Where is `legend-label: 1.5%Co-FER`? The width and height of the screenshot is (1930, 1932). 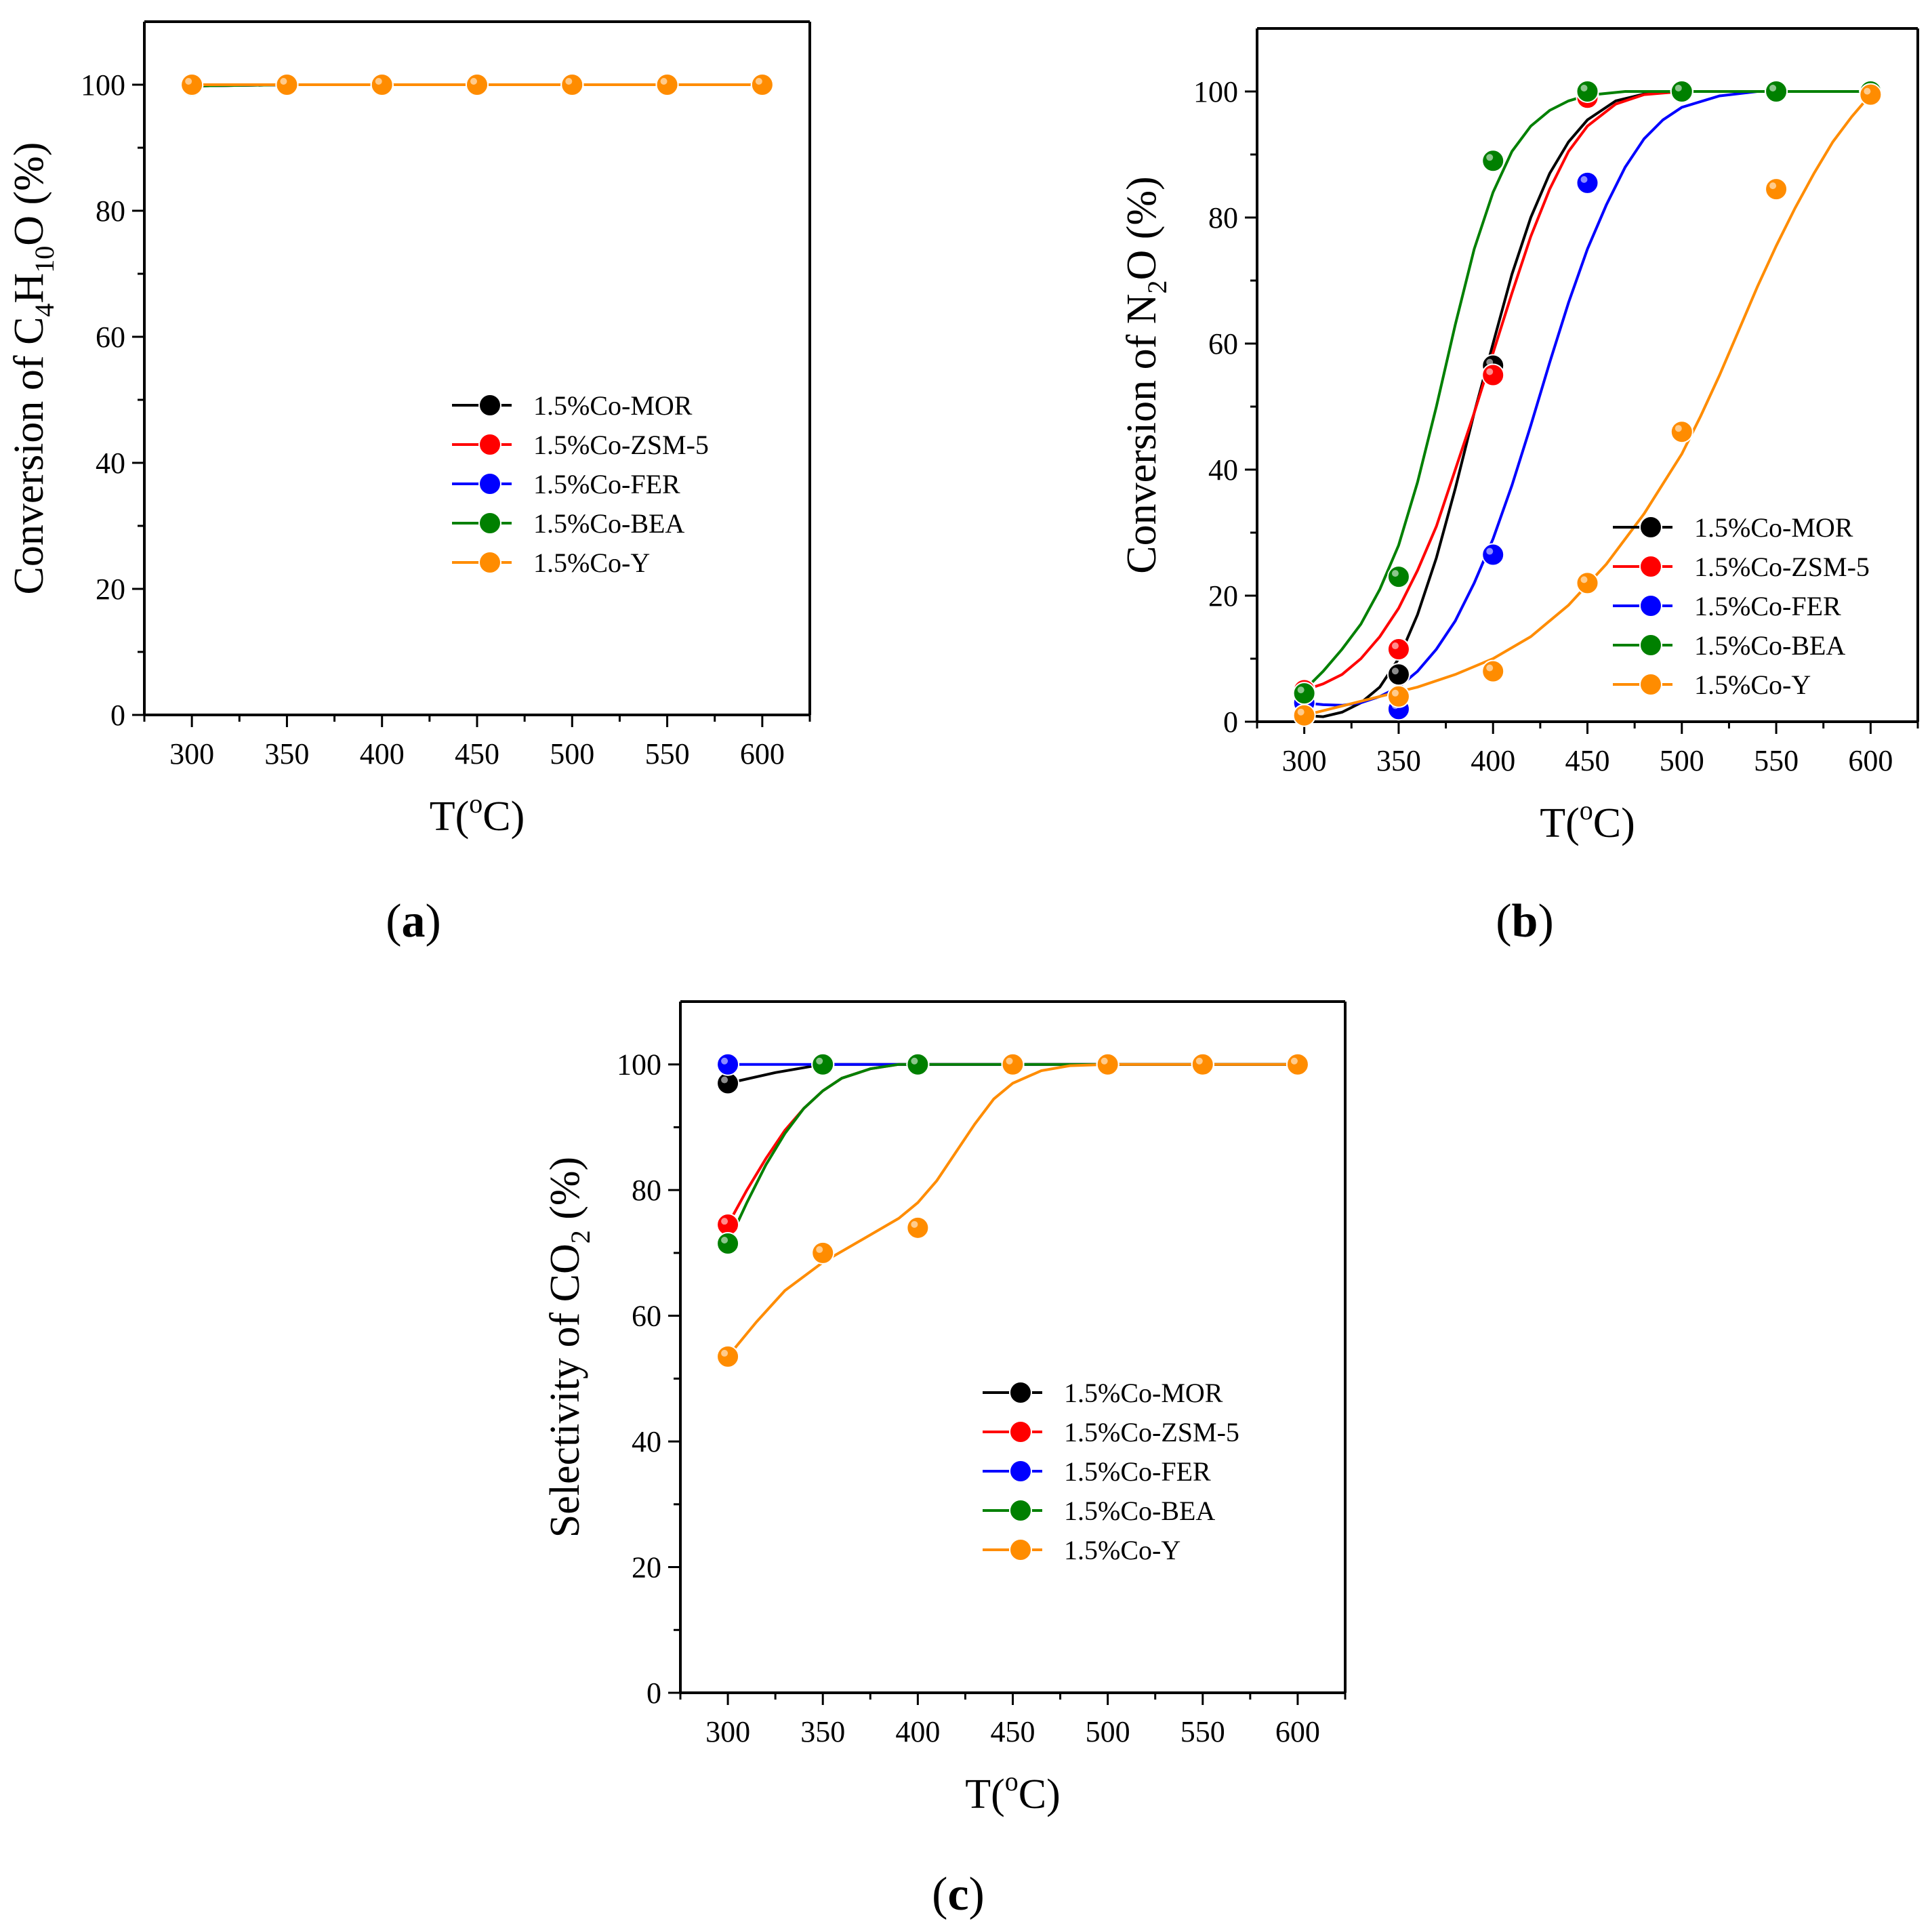
legend-label: 1.5%Co-FER is located at coordinates (606, 484).